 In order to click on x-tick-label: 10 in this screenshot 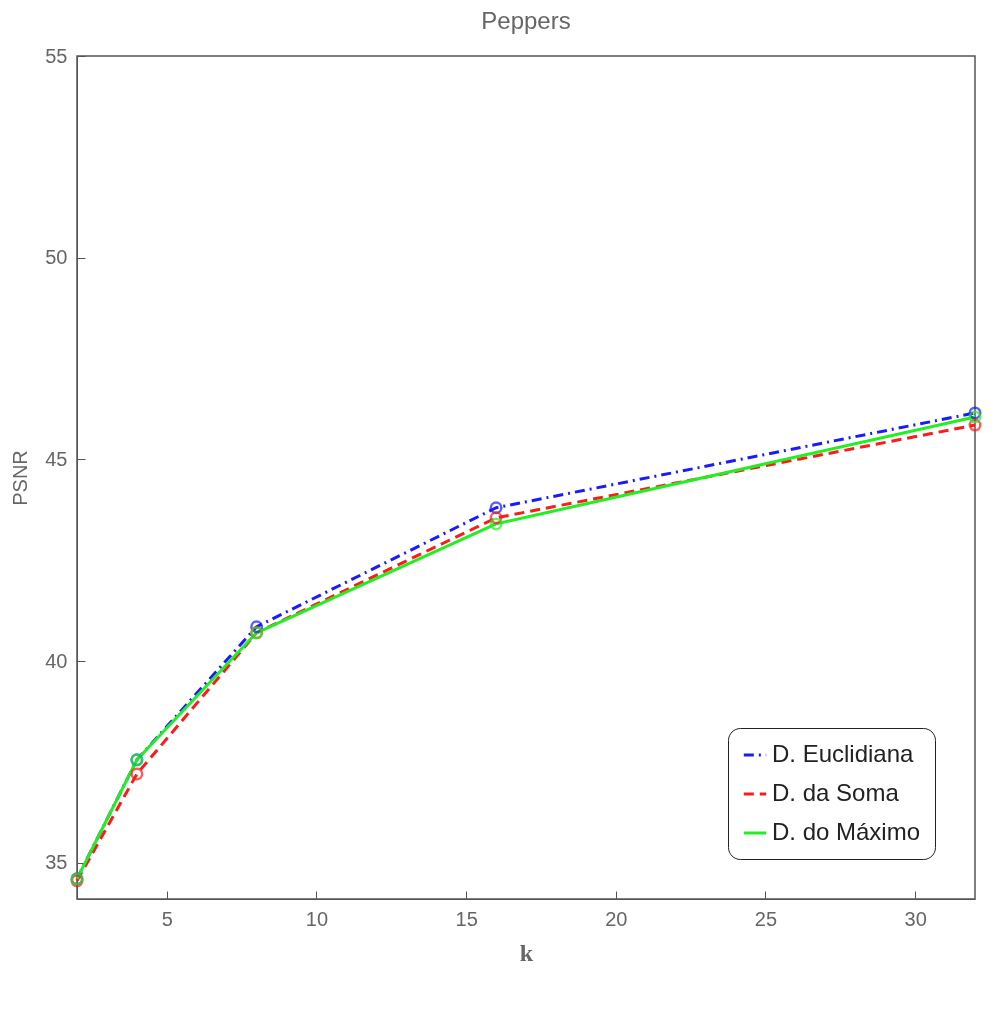, I will do `click(317, 918)`.